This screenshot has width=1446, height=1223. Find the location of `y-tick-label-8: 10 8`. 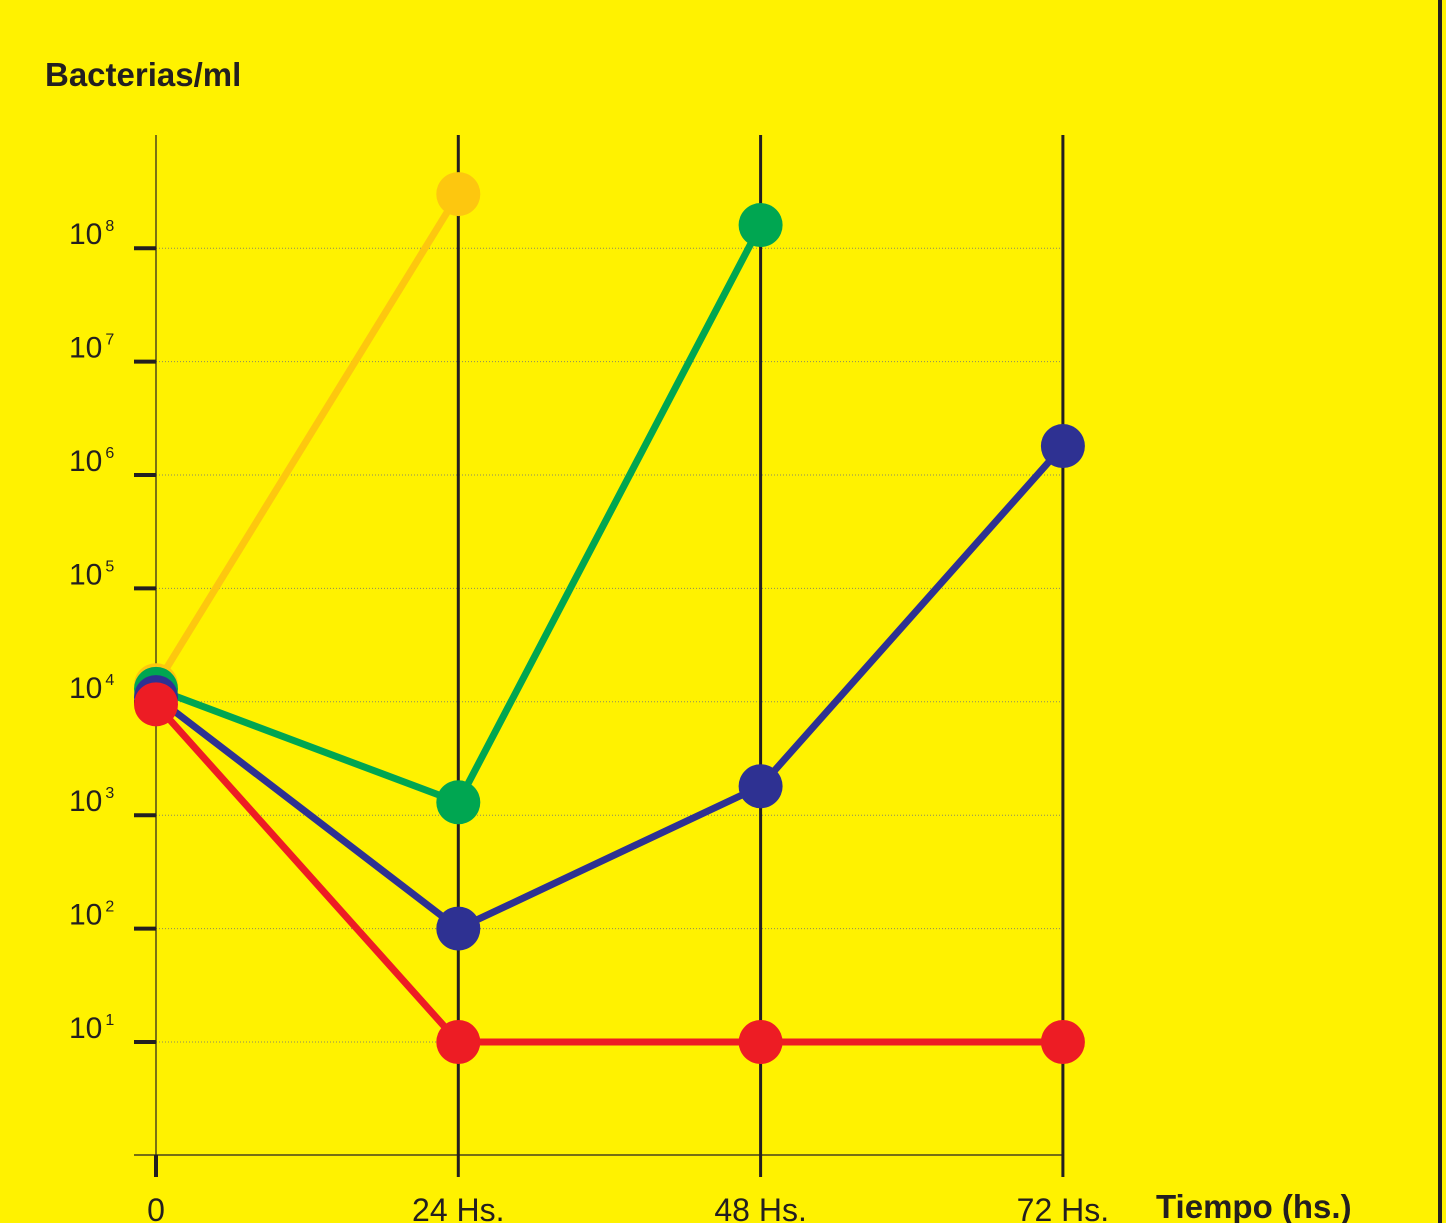

y-tick-label-8: 10 8 is located at coordinates (91, 234).